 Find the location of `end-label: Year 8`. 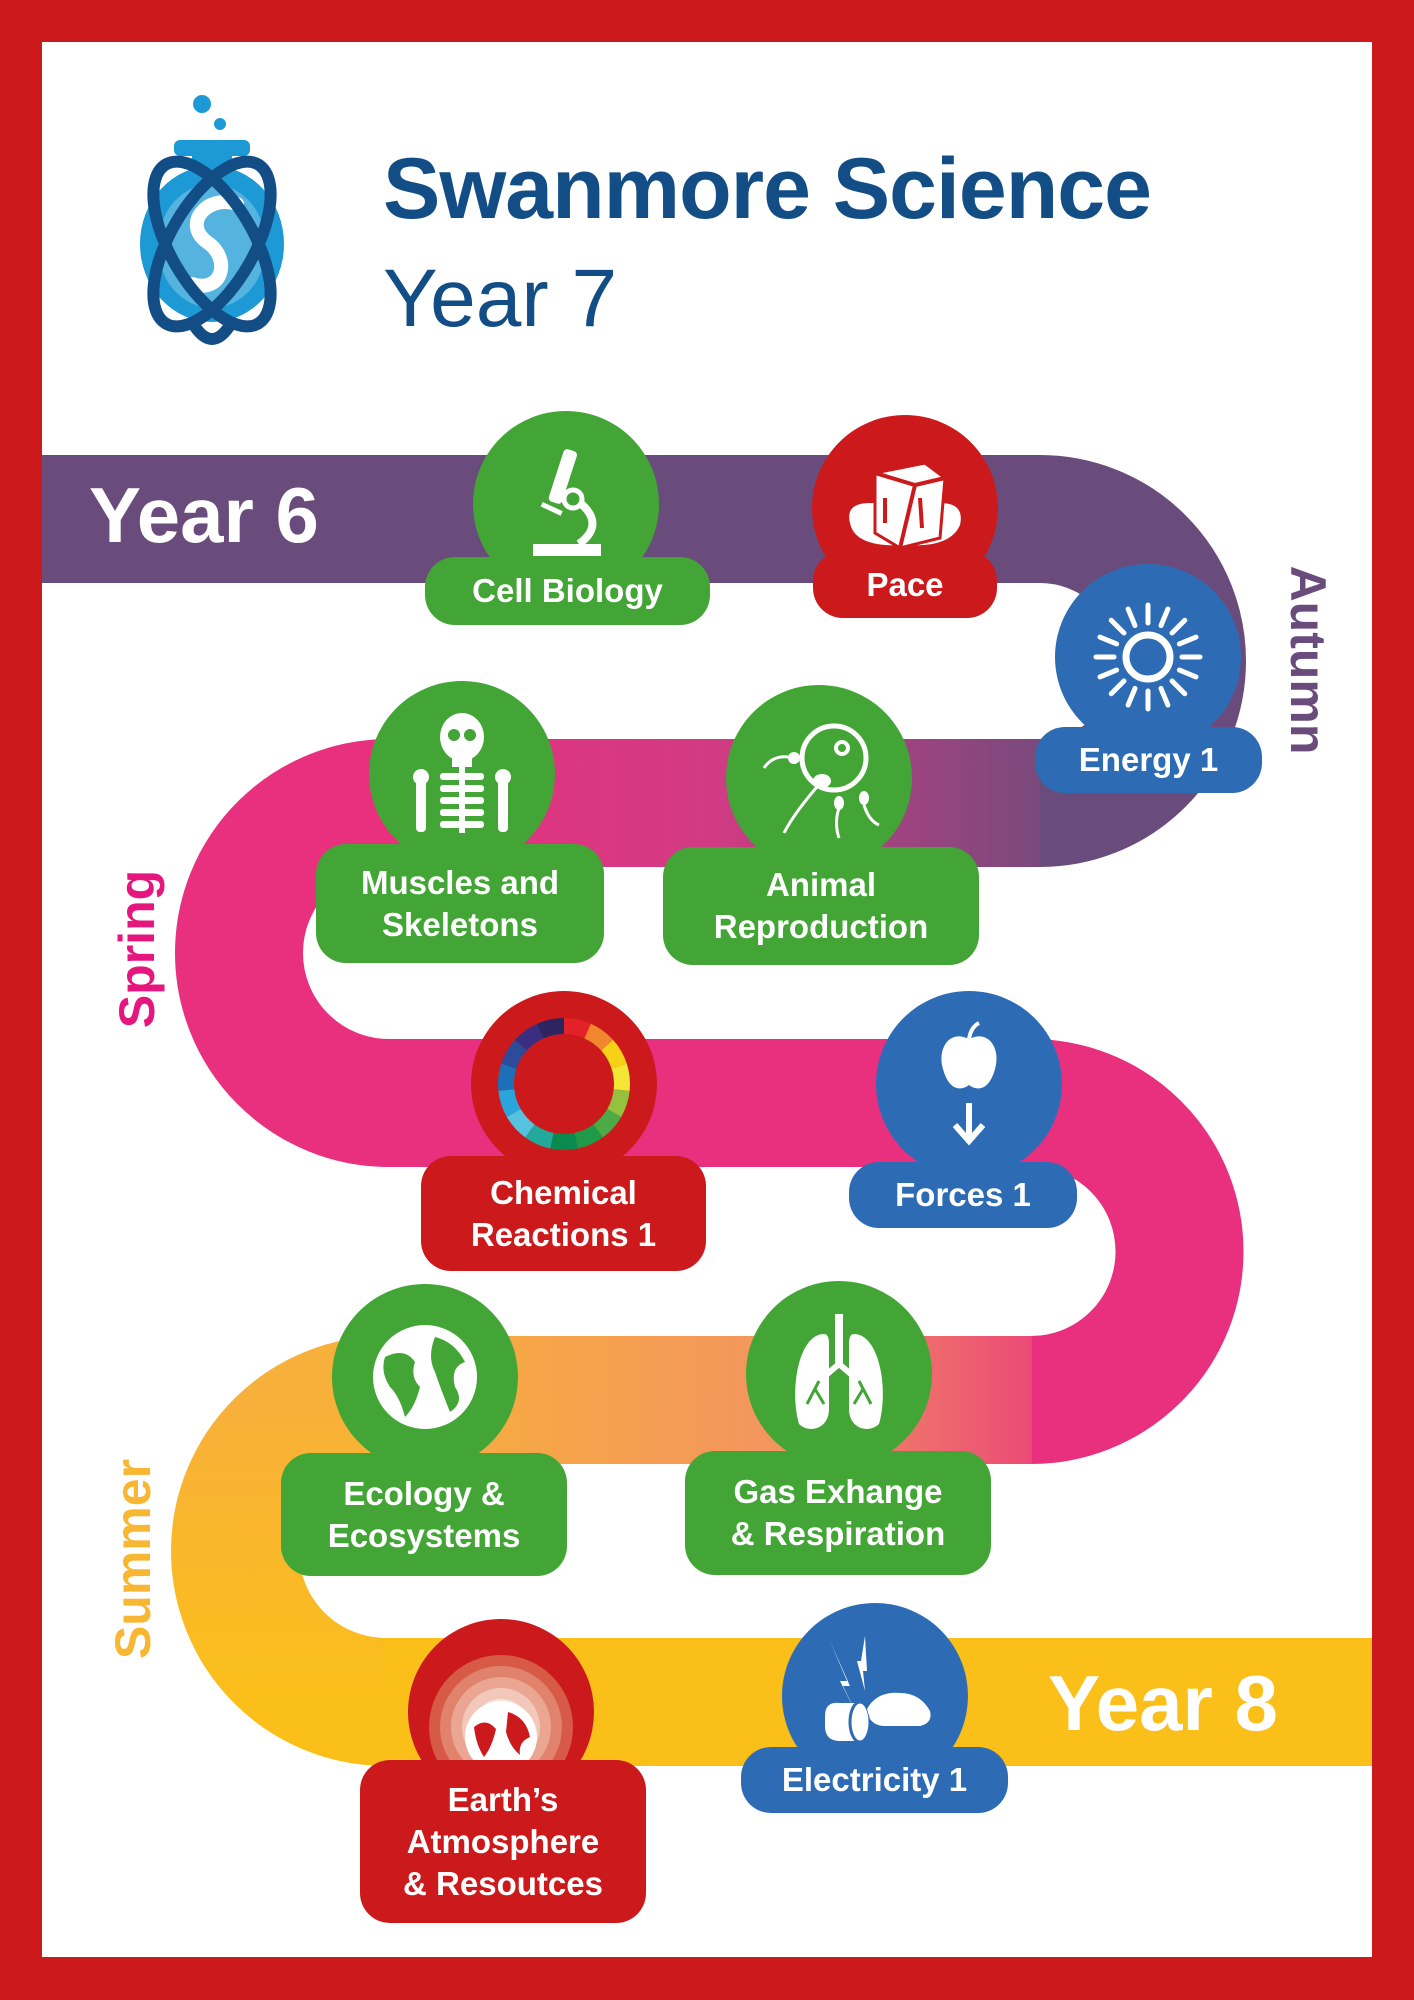

end-label: Year 8 is located at coordinates (1163, 1703).